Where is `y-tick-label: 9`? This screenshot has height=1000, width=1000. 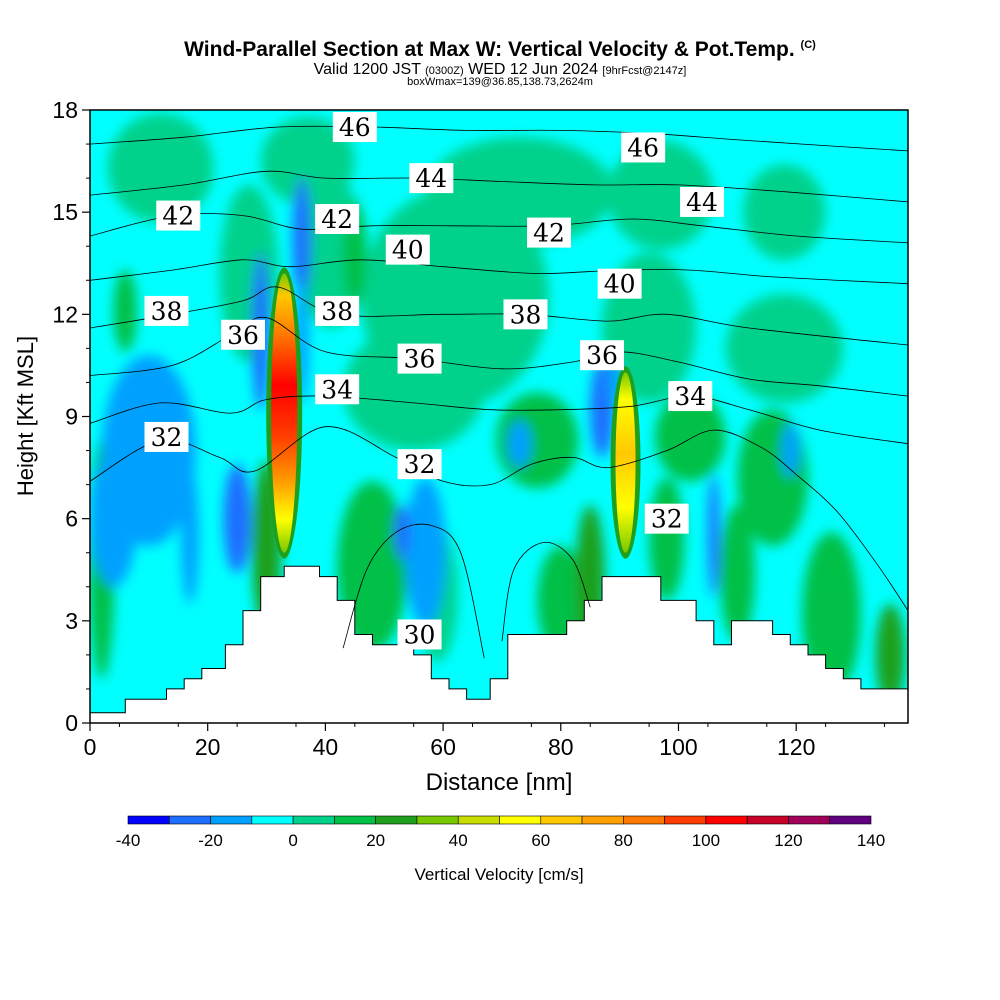 y-tick-label: 9 is located at coordinates (71, 417).